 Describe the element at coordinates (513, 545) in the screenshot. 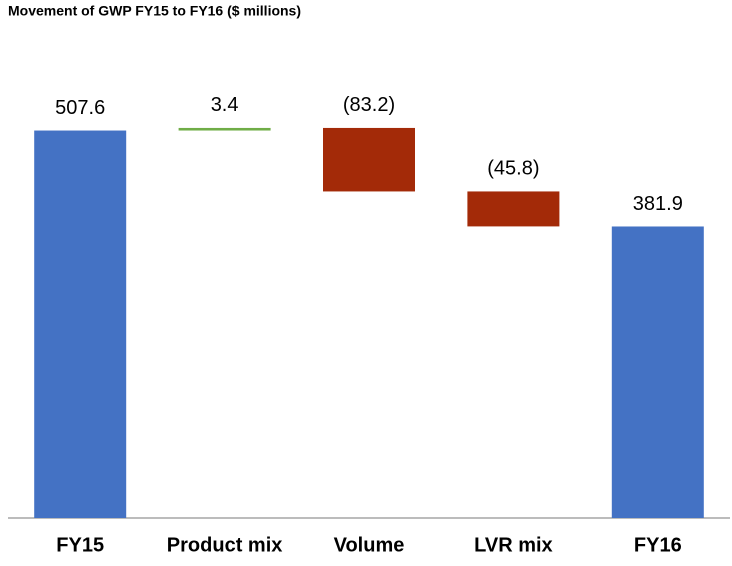

I see `x-tick-label: LVR mix` at that location.